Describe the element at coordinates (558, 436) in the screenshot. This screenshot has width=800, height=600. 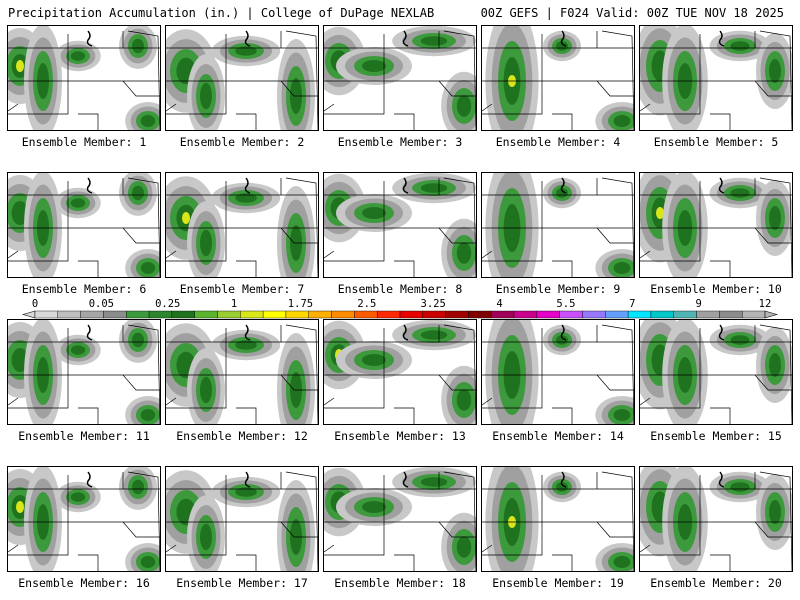
I see `ensemble-member-label: Ensemble Member: 14` at that location.